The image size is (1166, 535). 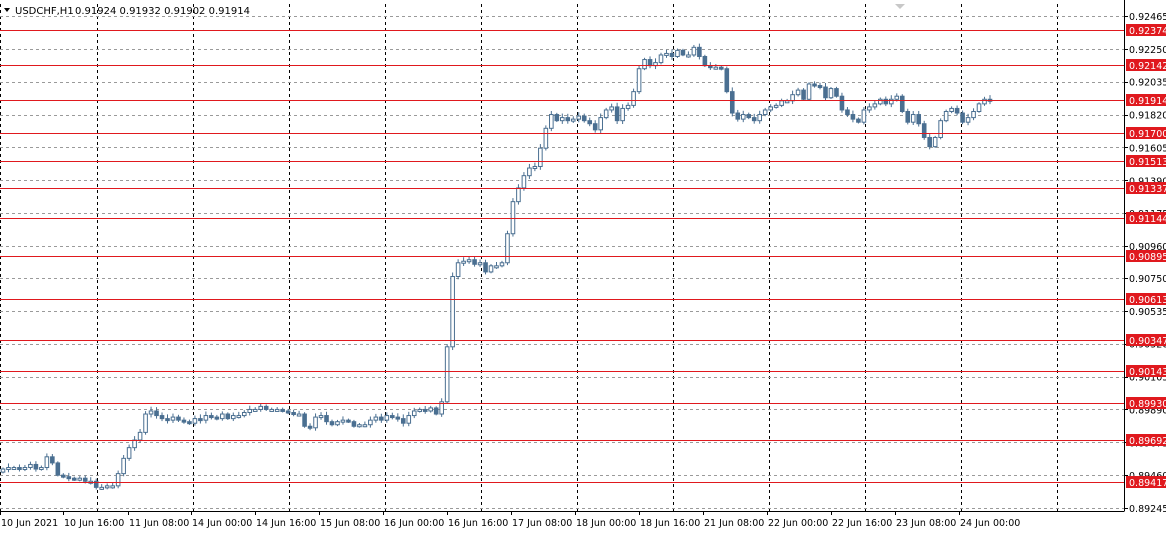 What do you see at coordinates (1147, 219) in the screenshot?
I see `level-price-label: 0.91144` at bounding box center [1147, 219].